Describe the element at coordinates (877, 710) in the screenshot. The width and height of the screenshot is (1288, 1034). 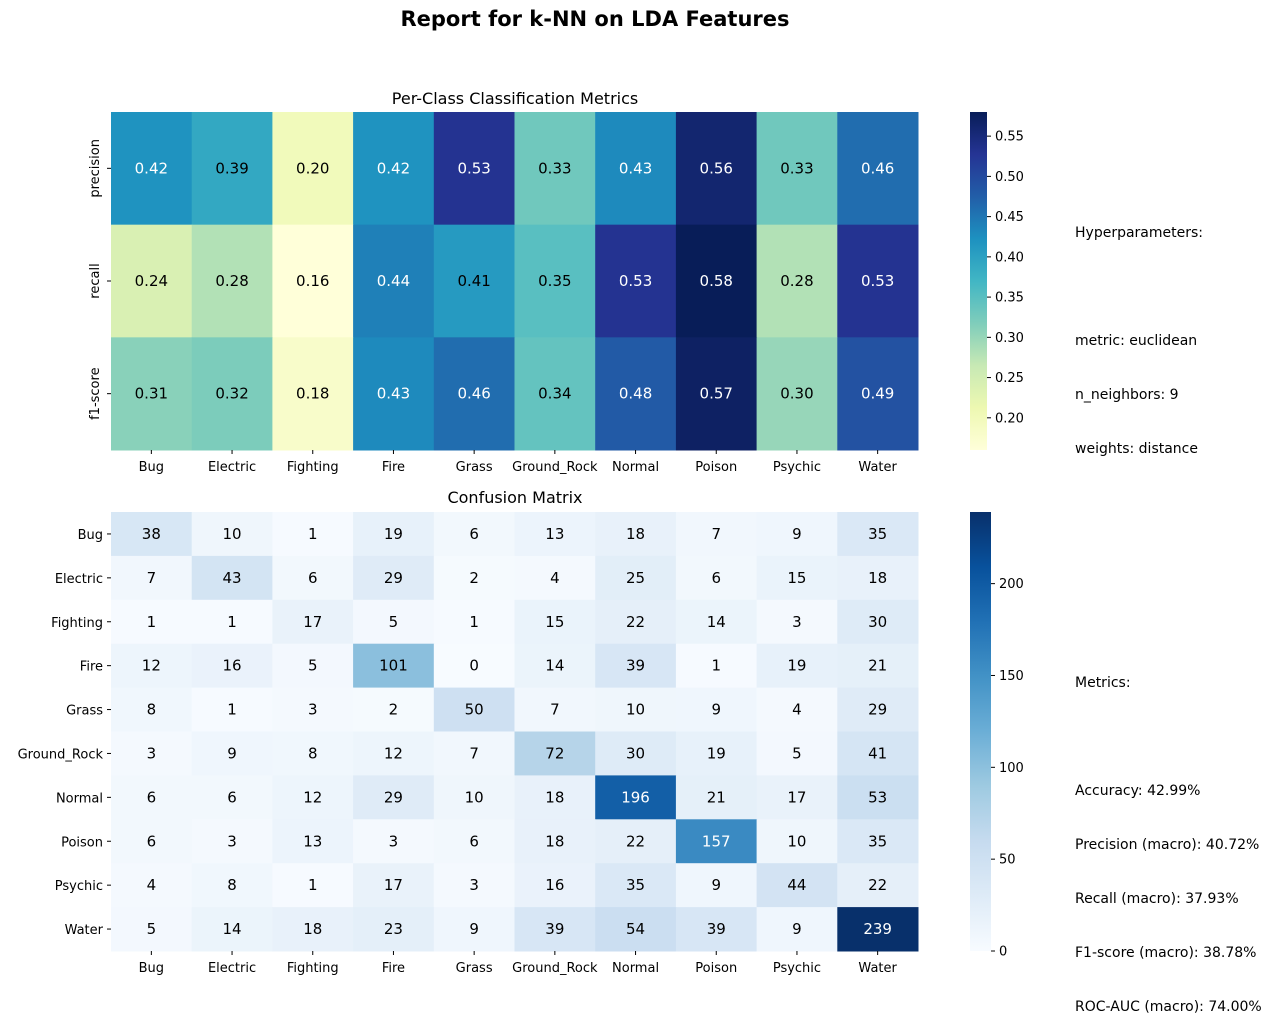
I see `heatmap-cell-label: 29` at that location.